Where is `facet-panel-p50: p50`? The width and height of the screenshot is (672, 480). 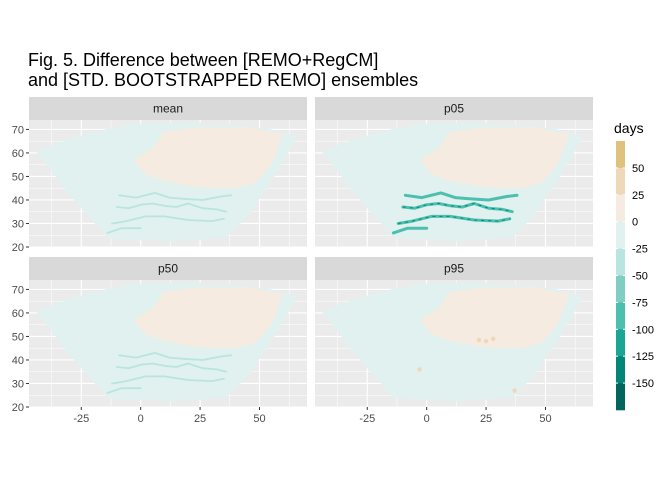
facet-panel-p50: p50 is located at coordinates (168, 332).